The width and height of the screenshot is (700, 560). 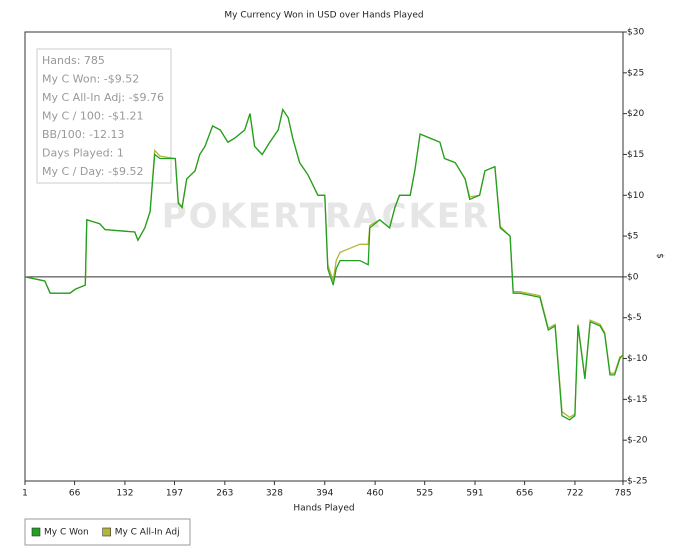 What do you see at coordinates (474, 494) in the screenshot?
I see `x-tick-label: 591` at bounding box center [474, 494].